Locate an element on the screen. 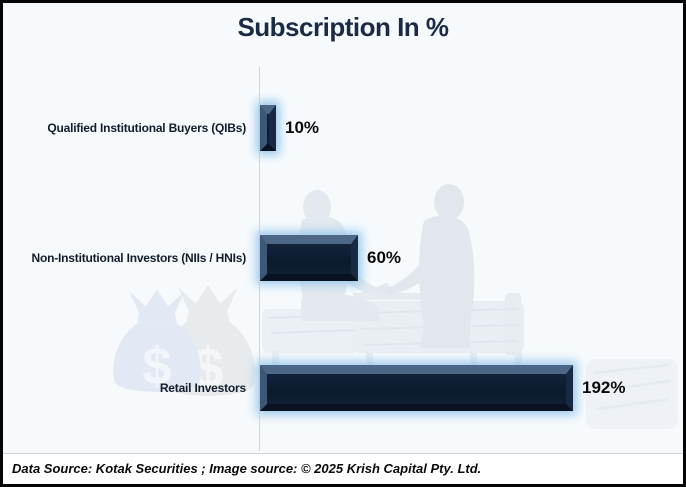 This screenshot has width=686, height=487. y-axis-line is located at coordinates (259, 259).